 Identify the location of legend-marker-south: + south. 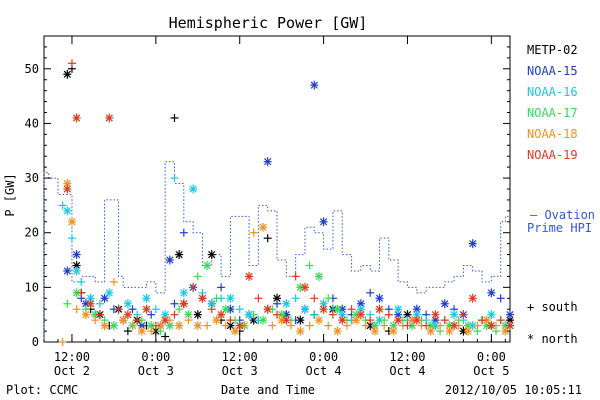
(552, 307).